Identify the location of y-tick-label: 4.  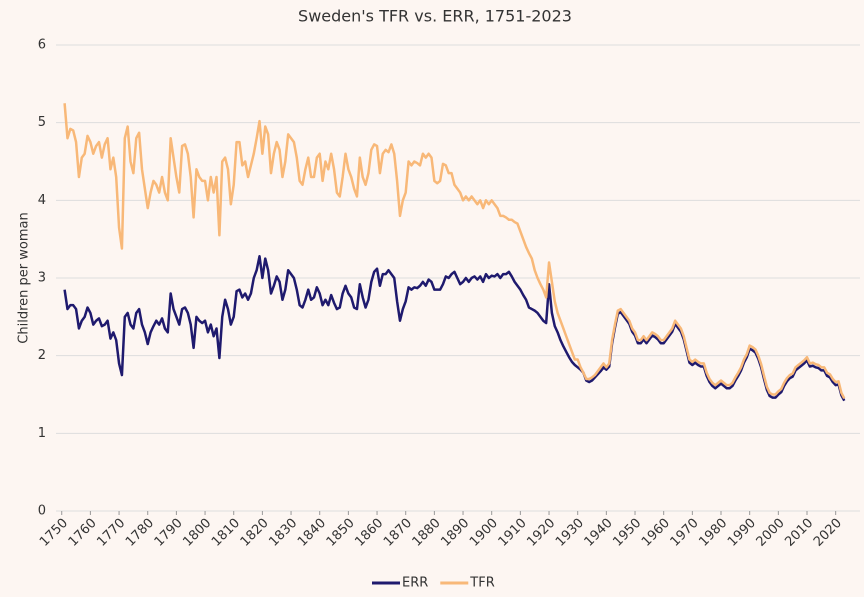
(42, 200).